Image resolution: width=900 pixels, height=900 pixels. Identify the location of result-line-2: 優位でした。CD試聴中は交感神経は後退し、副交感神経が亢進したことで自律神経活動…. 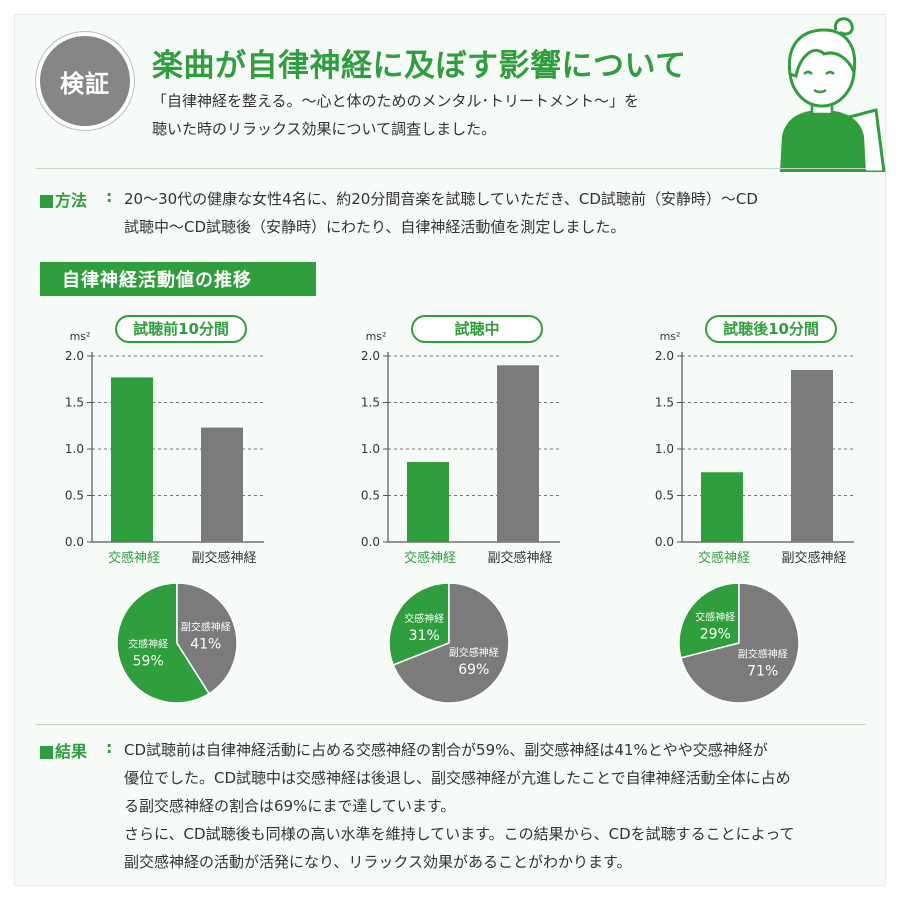
(457, 778).